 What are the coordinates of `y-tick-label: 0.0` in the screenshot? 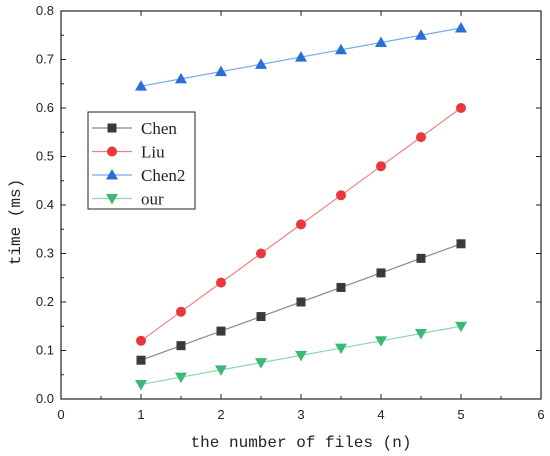 It's located at (45, 398).